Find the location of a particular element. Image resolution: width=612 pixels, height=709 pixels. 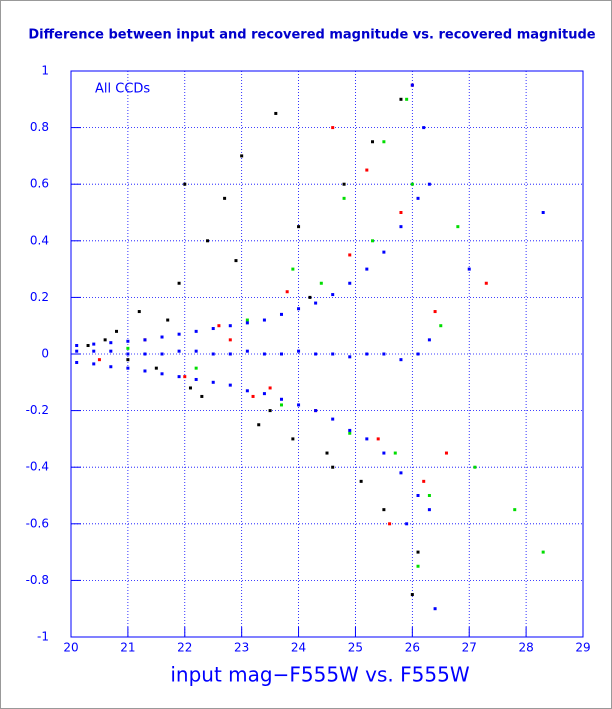

y-tick-label: 0.6 is located at coordinates (39, 184).